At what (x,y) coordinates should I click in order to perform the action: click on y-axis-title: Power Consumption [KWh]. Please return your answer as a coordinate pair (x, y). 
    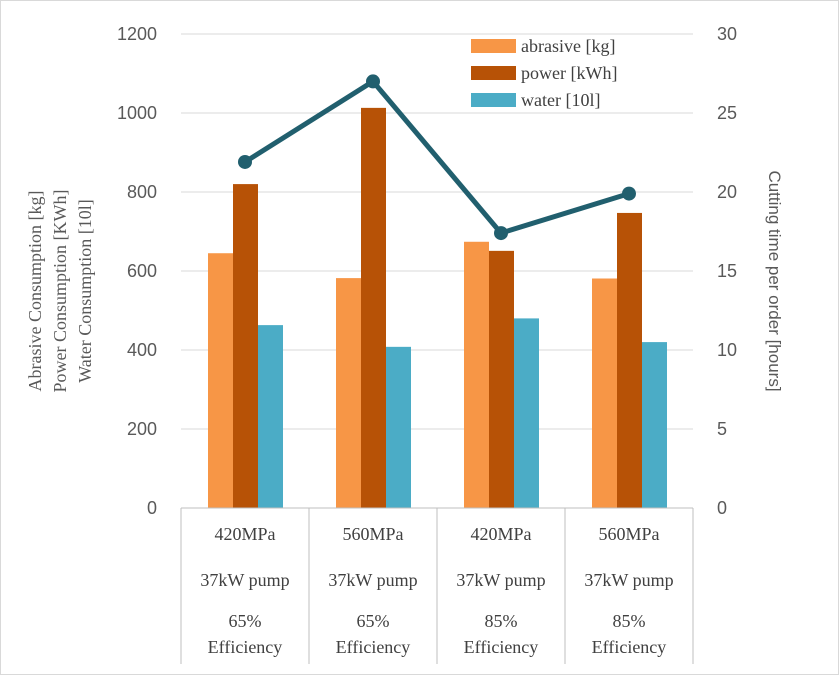
    Looking at the image, I should click on (60, 291).